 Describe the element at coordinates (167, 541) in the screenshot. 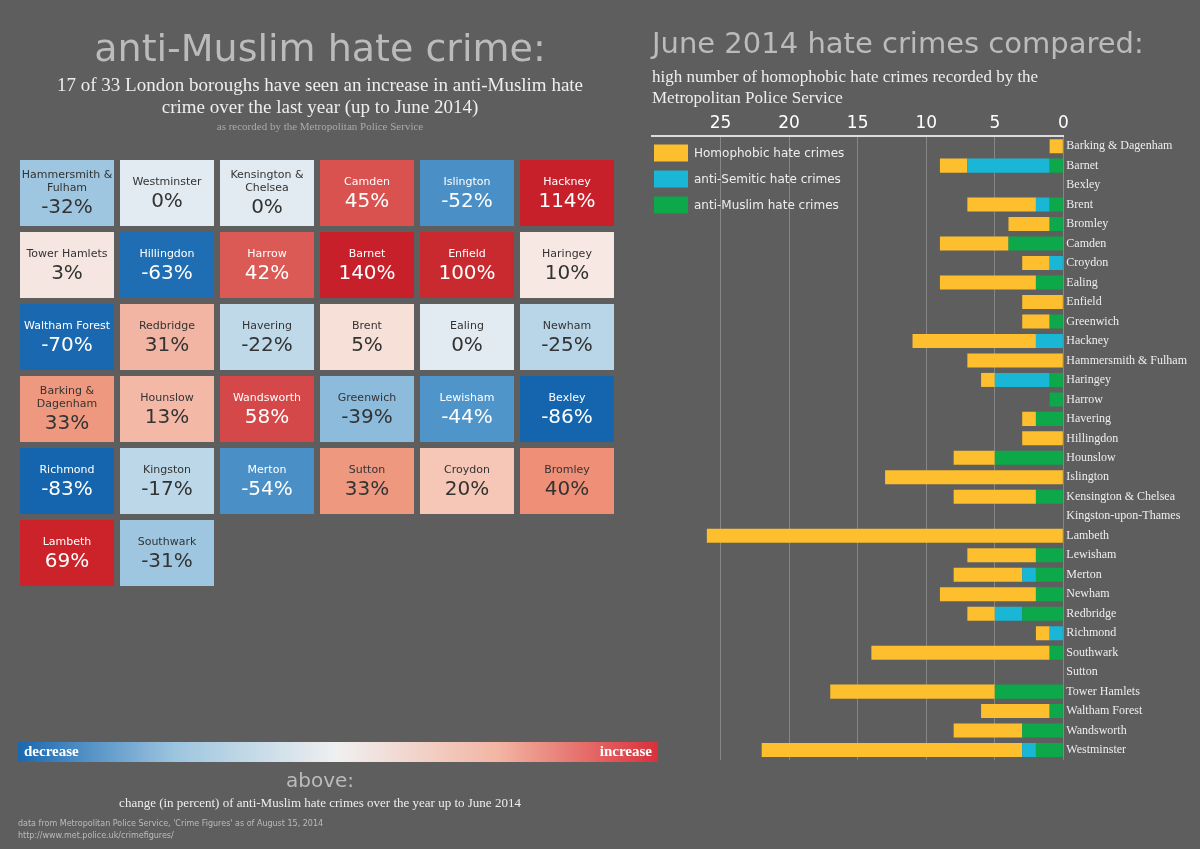

I see `category-label: Southwark` at that location.